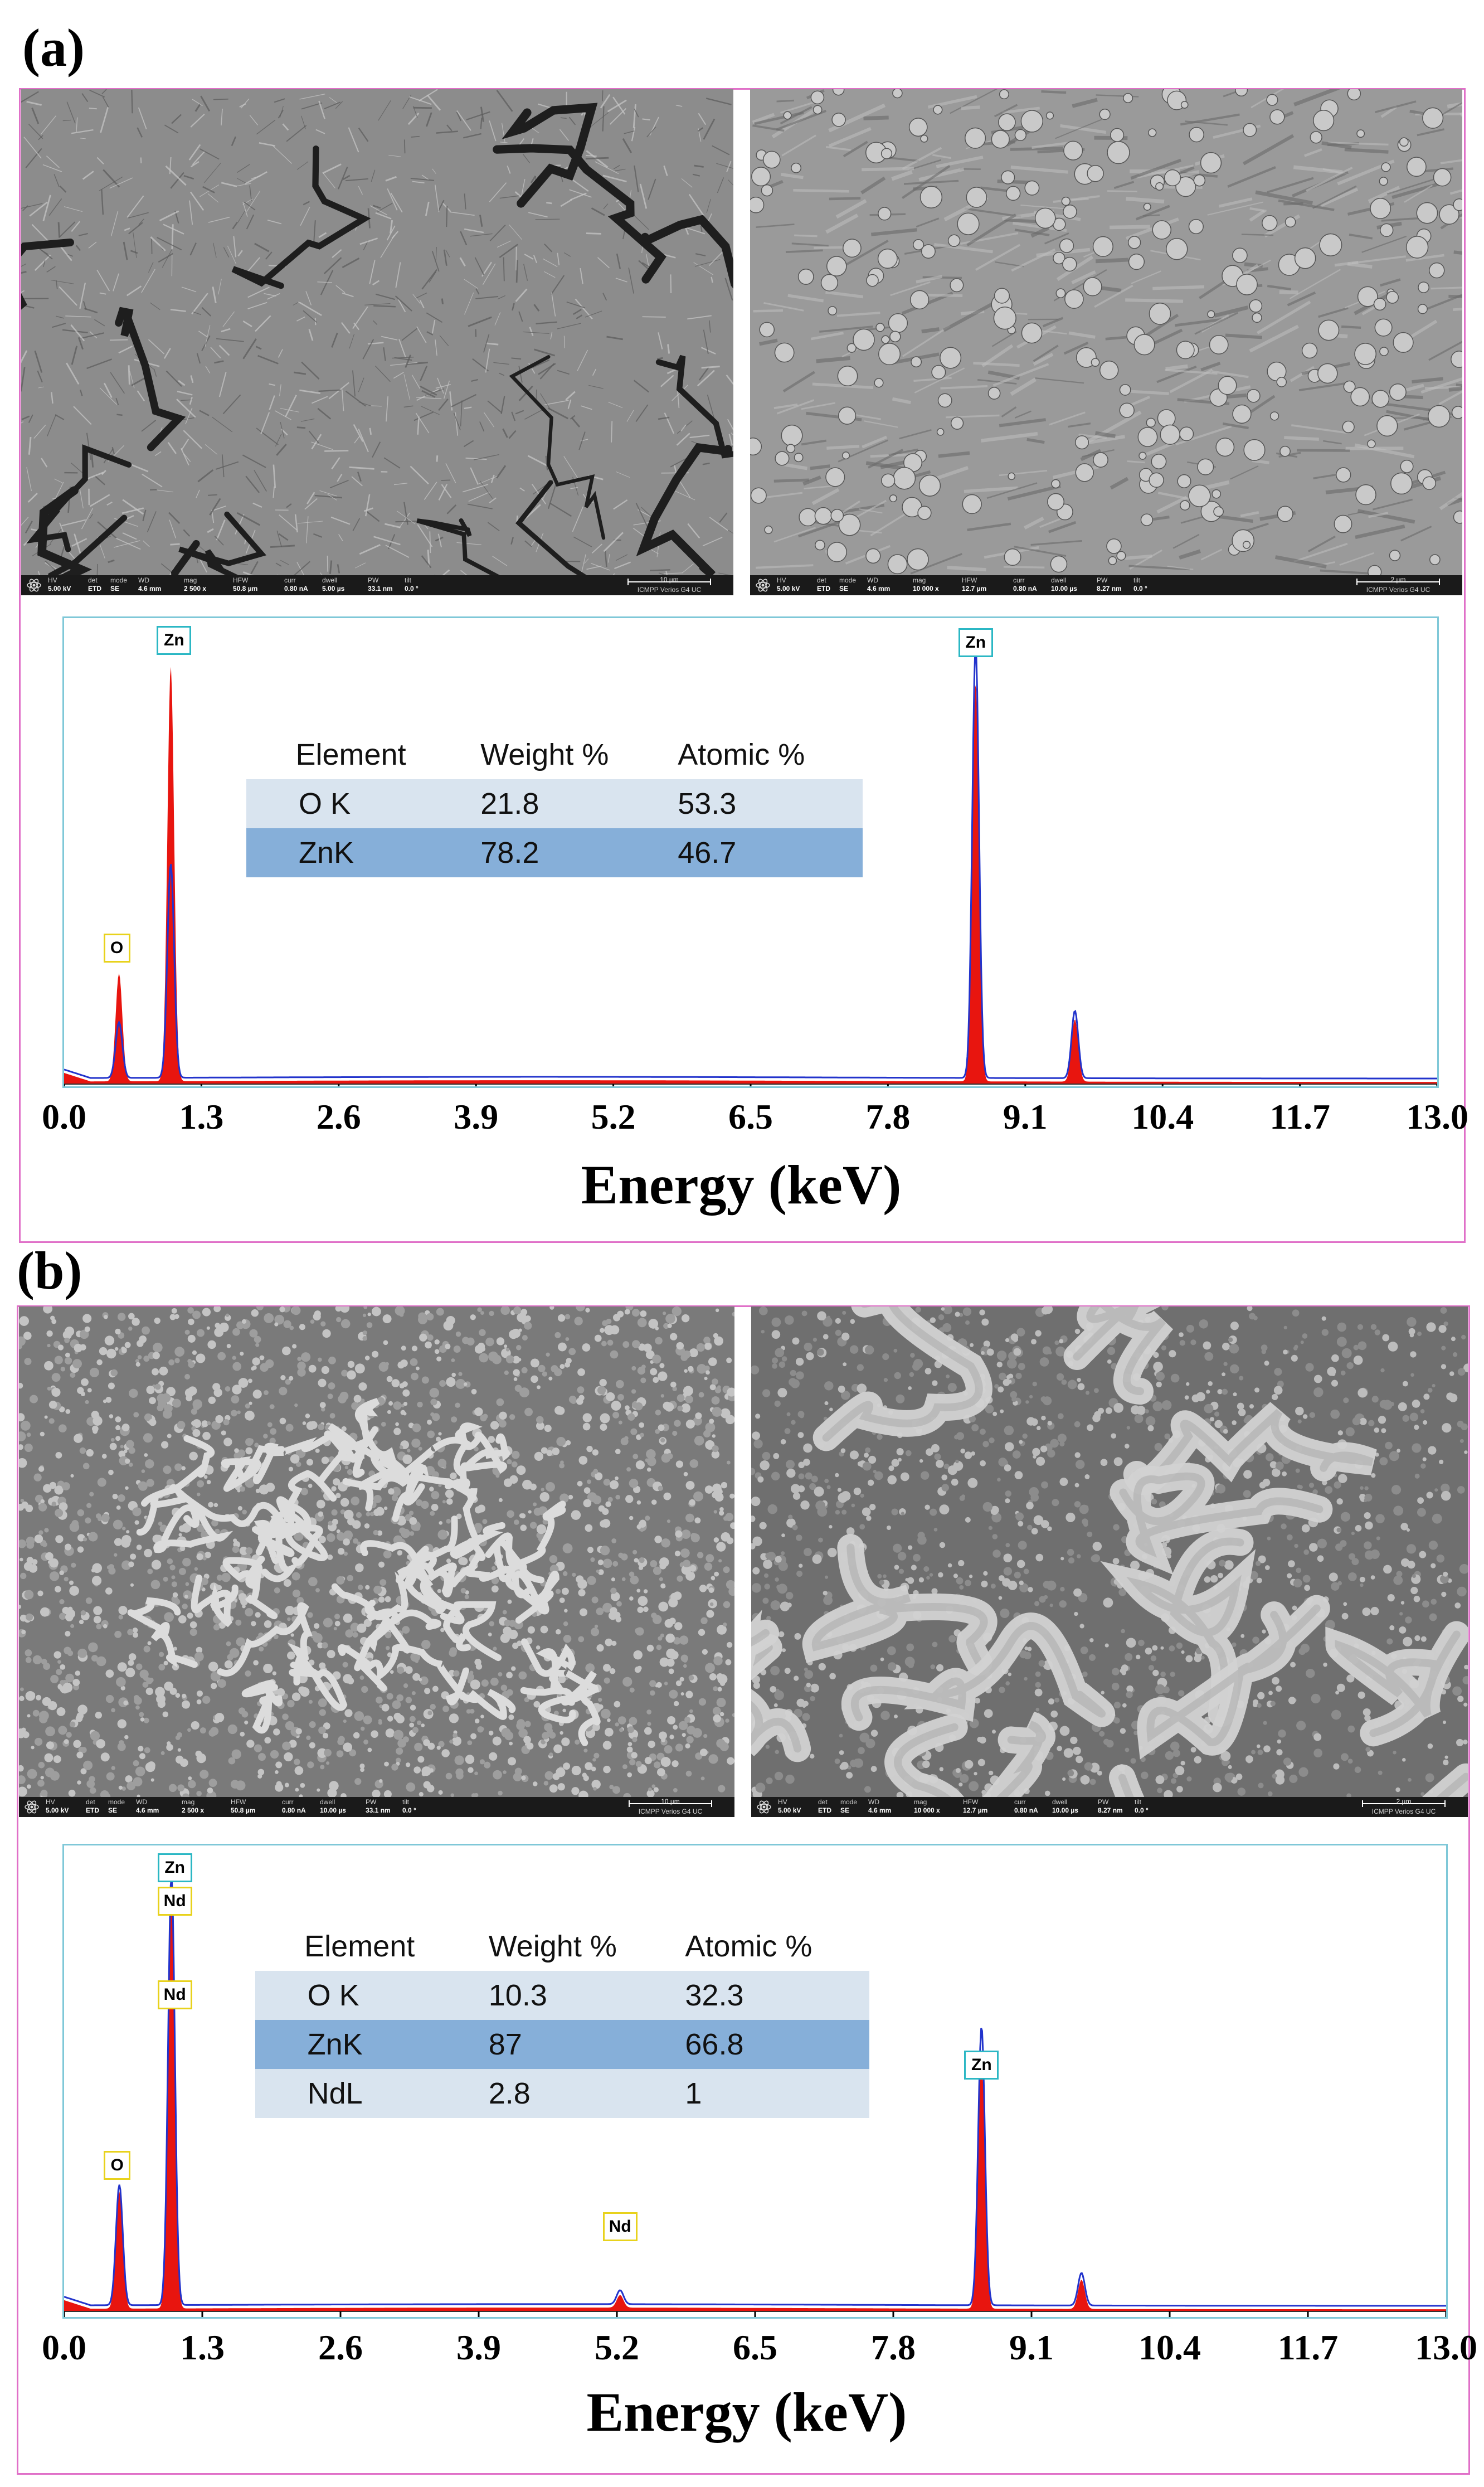  Describe the element at coordinates (1109, 588) in the screenshot. I see `sem-meta-value: 8.27 nm` at that location.